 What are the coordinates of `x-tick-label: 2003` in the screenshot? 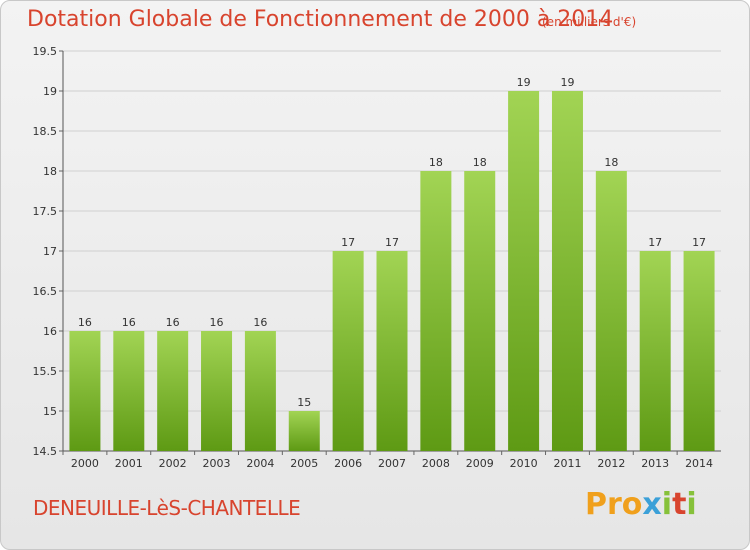 It's located at (217, 463).